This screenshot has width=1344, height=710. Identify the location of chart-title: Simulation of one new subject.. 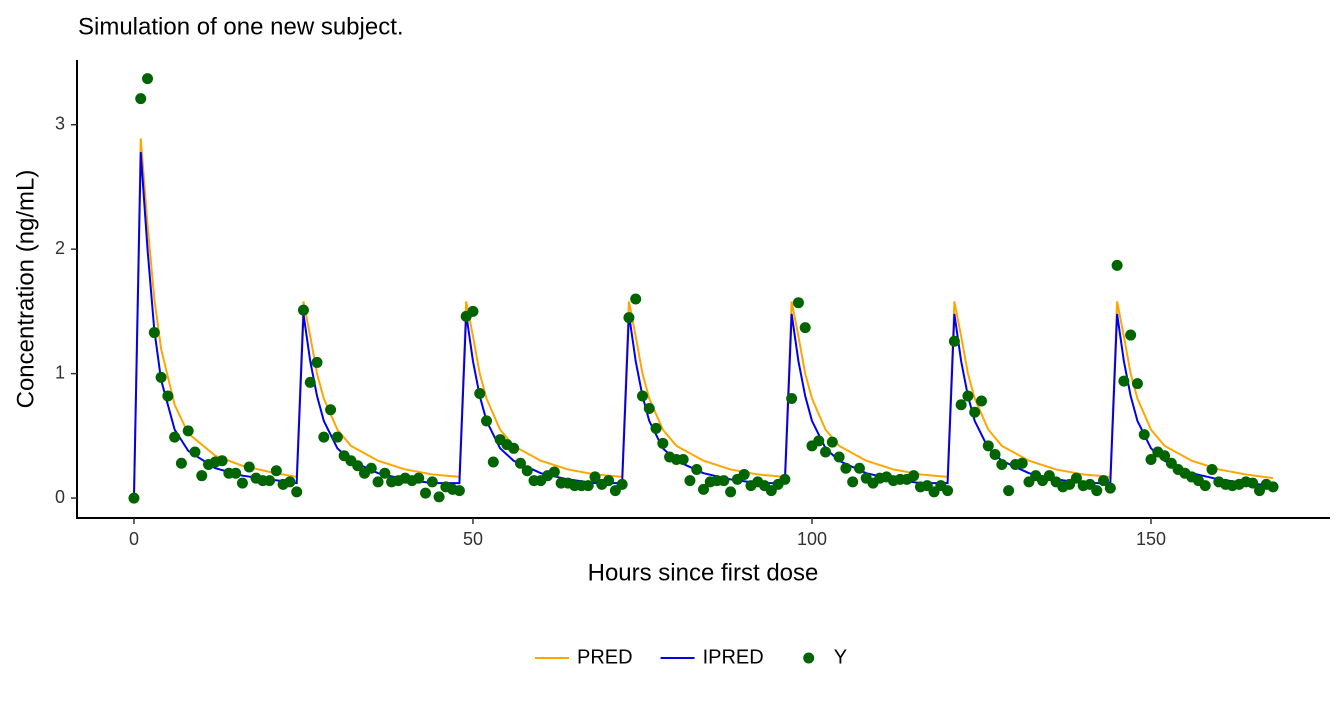
(241, 26).